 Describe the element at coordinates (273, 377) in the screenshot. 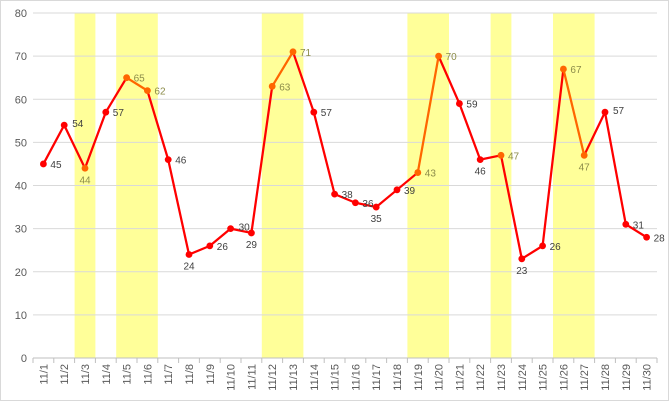

I see `x-tick-label: 11/12` at that location.